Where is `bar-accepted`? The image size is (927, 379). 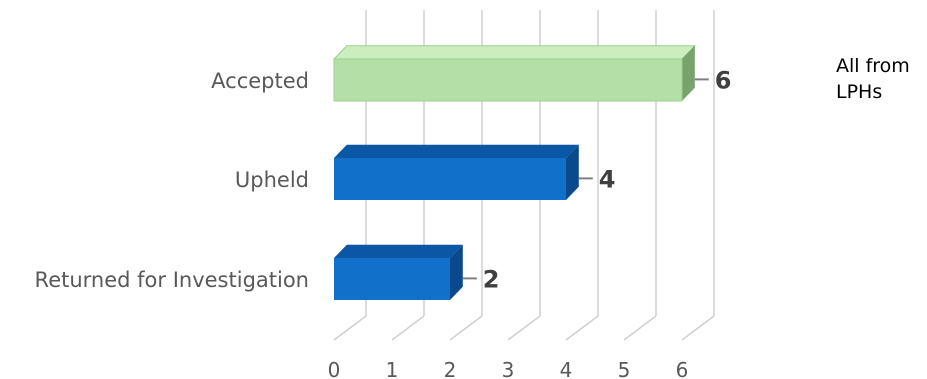 bar-accepted is located at coordinates (514, 73).